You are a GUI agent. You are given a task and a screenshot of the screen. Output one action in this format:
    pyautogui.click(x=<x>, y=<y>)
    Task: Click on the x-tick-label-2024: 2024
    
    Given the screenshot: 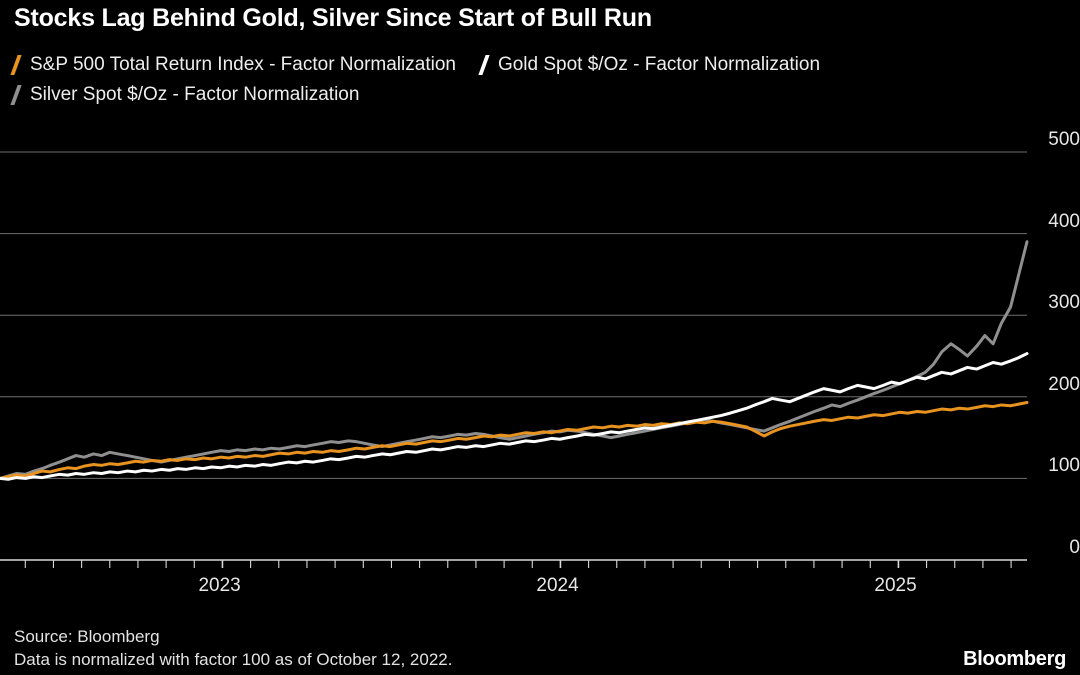 What is the action you would take?
    pyautogui.click(x=557, y=585)
    